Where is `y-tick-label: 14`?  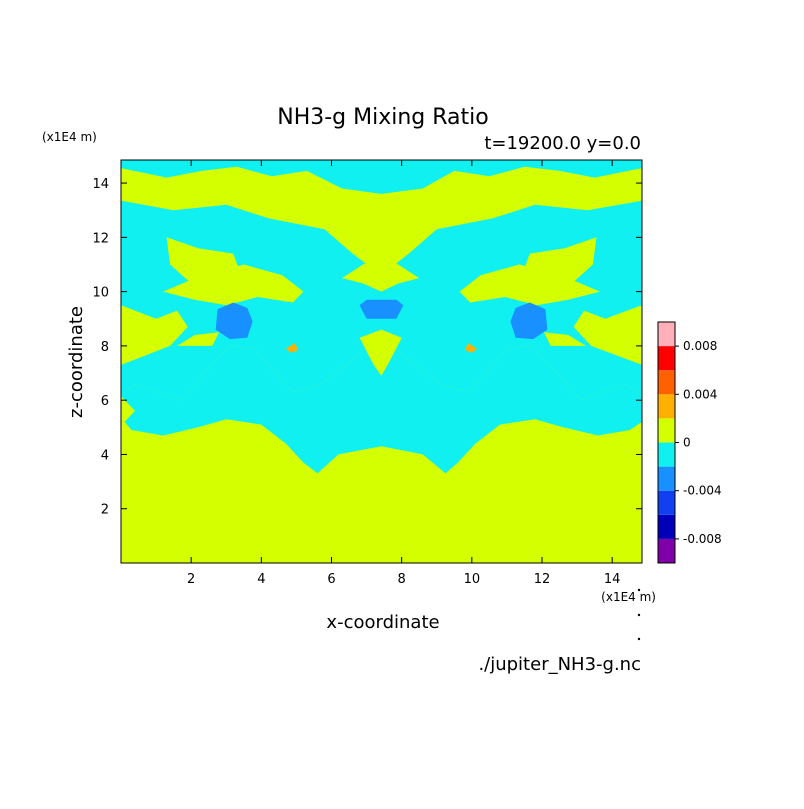
y-tick-label: 14 is located at coordinates (100, 184).